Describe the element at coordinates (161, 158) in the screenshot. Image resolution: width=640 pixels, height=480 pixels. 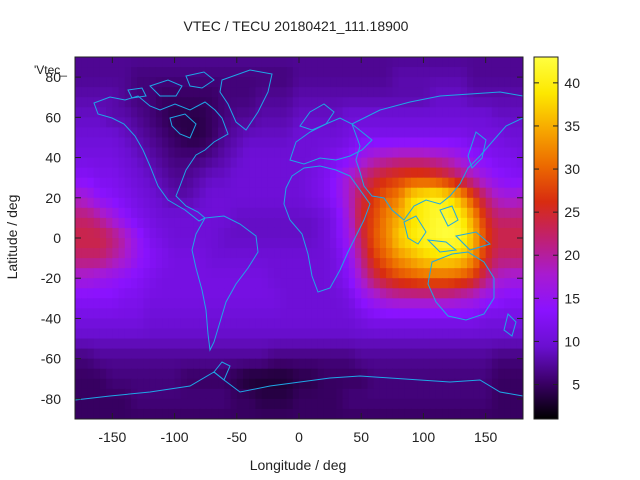
I see `coastline-north-america` at that location.